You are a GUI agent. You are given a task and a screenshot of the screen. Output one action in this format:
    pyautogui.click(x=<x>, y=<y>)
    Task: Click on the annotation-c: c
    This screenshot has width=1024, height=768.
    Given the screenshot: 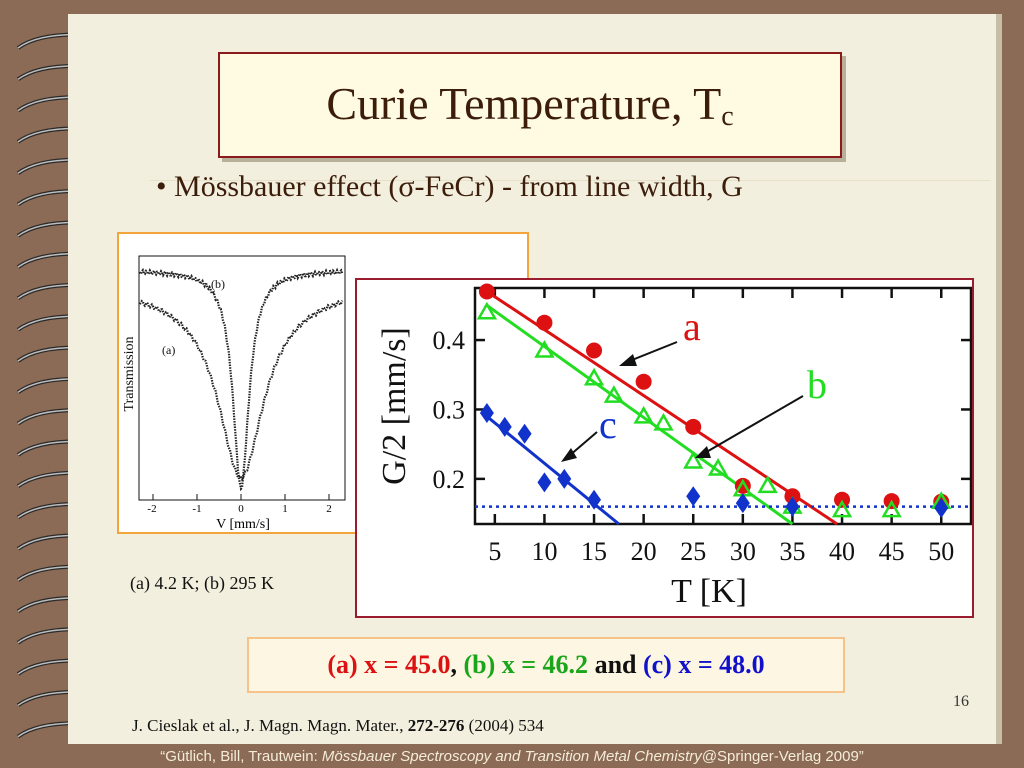 What is the action you would take?
    pyautogui.click(x=589, y=432)
    